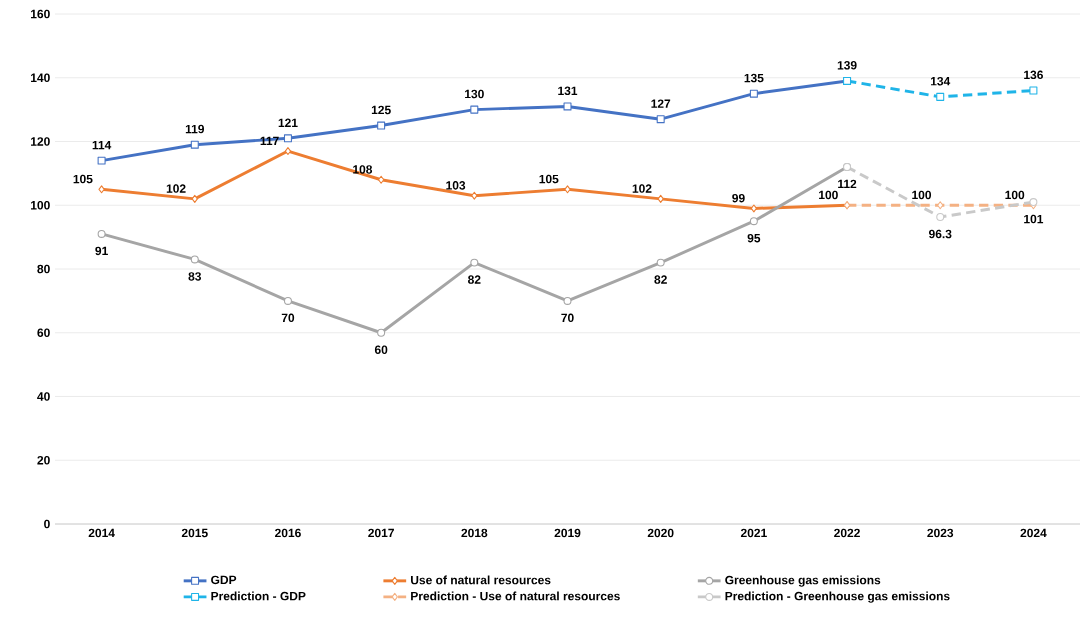 This screenshot has width=1084, height=626. I want to click on x-tick-label: 2021, so click(753, 533).